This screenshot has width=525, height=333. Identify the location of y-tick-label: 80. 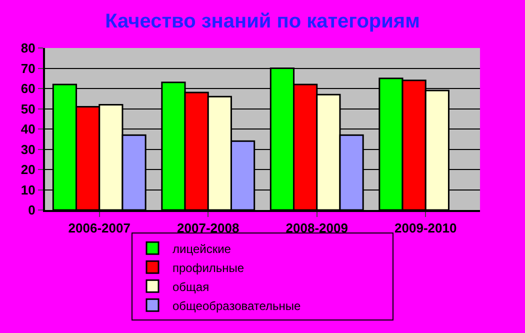
(28, 48).